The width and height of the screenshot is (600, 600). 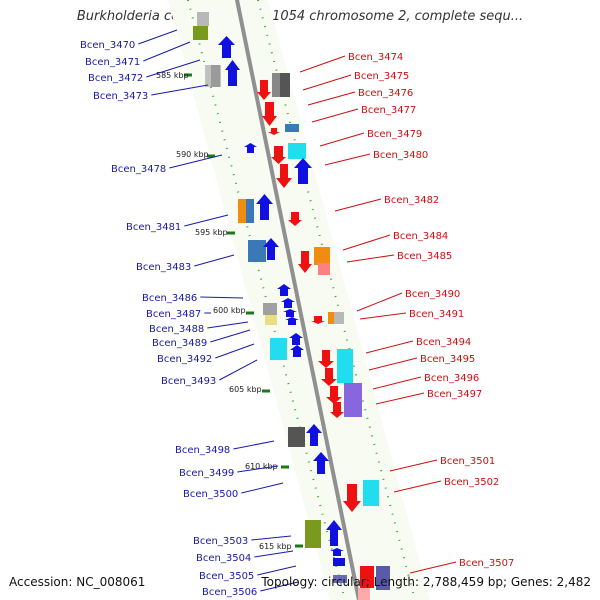 I want to click on gene-label: Bcen_3488, so click(x=176, y=329).